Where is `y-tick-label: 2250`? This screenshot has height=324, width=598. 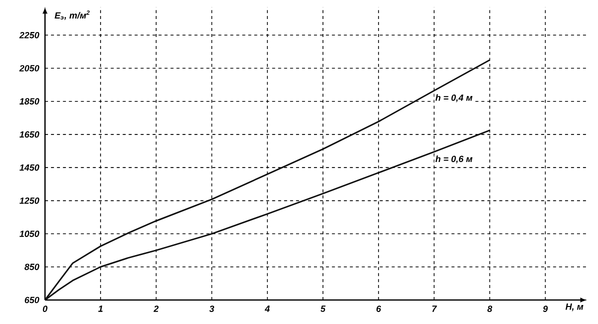
y-tick-label: 2250 is located at coordinates (29, 35).